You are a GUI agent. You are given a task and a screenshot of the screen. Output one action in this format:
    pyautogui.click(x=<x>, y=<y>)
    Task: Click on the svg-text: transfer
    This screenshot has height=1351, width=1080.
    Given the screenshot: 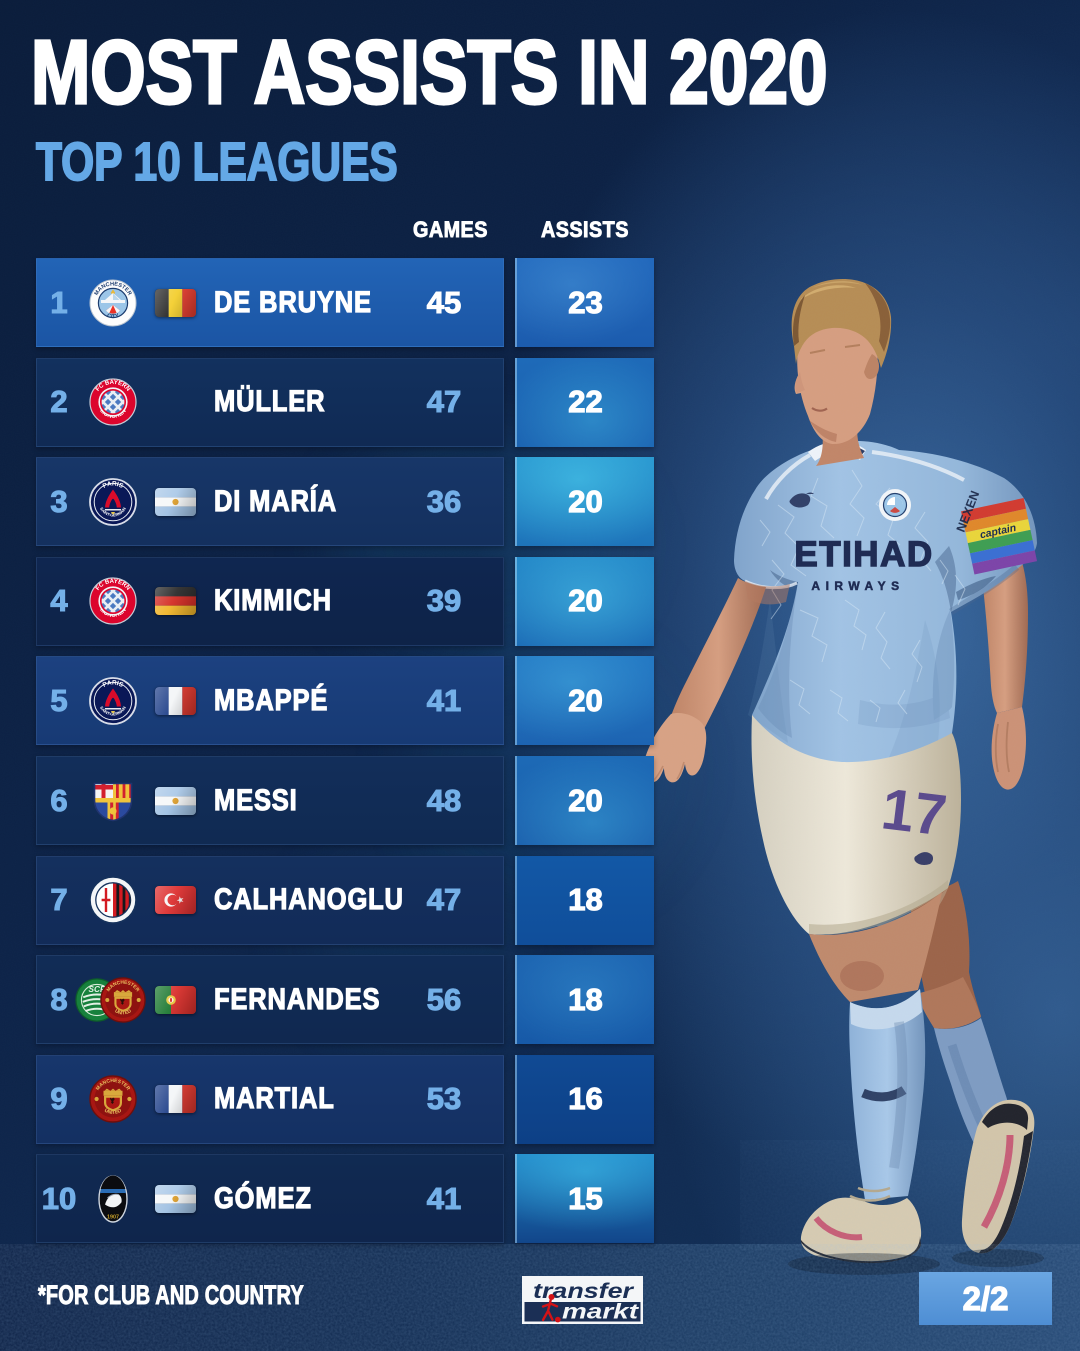 What is the action you would take?
    pyautogui.click(x=584, y=1291)
    